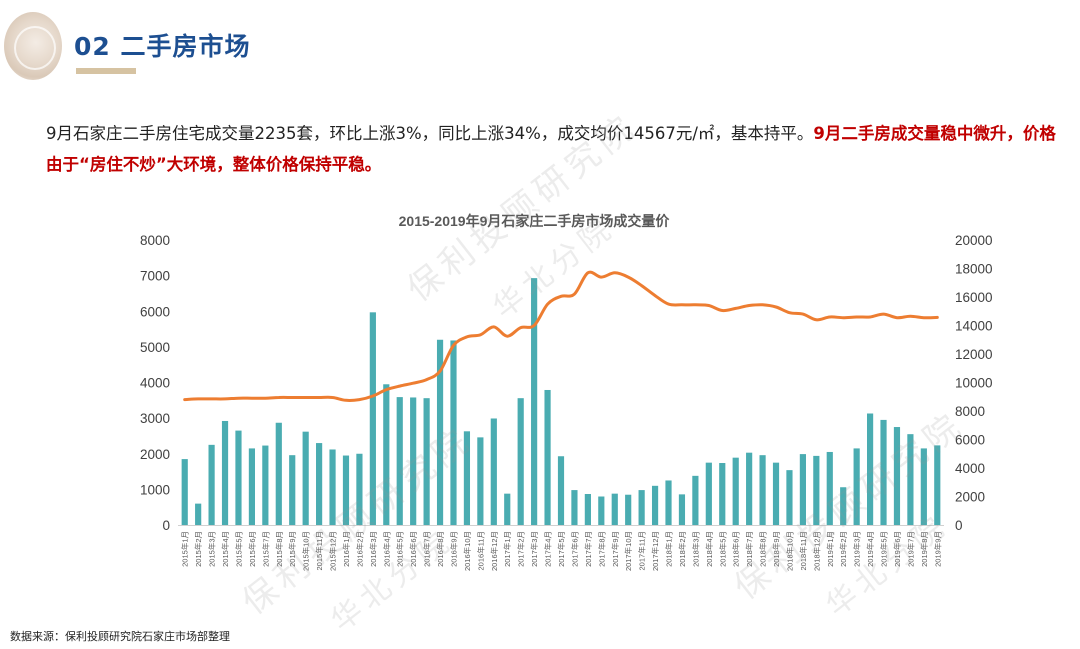 The width and height of the screenshot is (1080, 649). What do you see at coordinates (655, 551) in the screenshot?
I see `x-tick-label: 2017年12月` at bounding box center [655, 551].